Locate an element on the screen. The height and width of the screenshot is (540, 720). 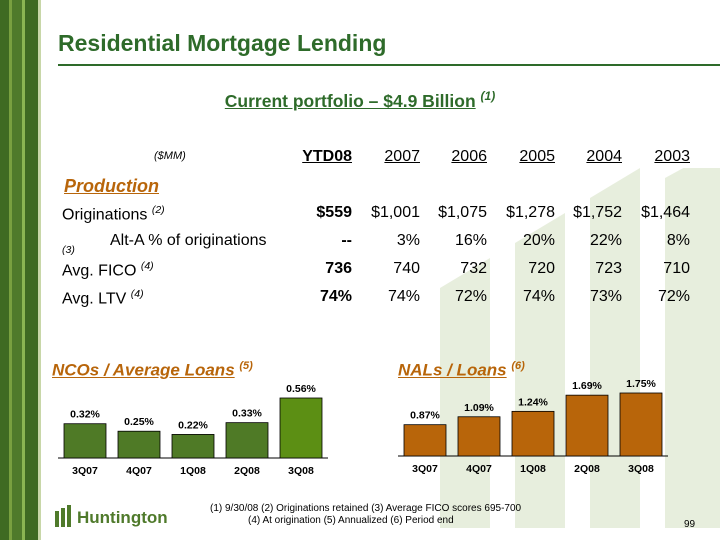
table-header-row: ($MM) YTD08 2007 2006 2005 2004 2003 is located at coordinates (382, 162).